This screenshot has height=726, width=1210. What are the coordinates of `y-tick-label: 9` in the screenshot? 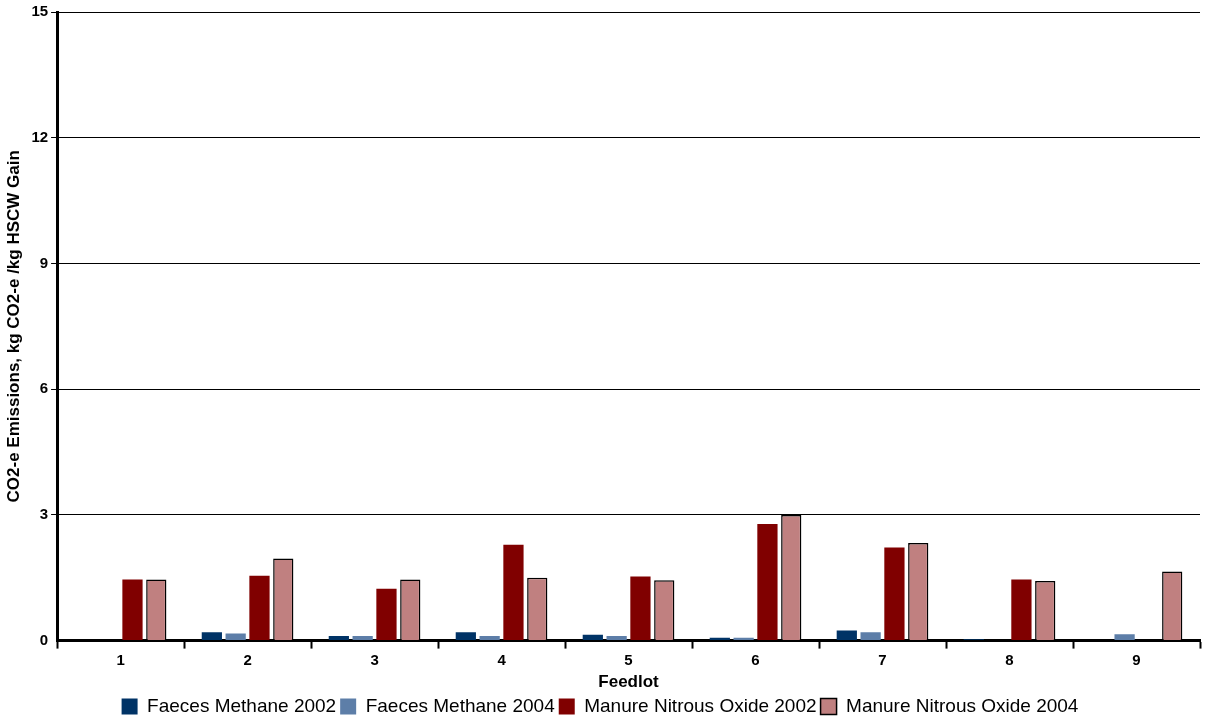 It's located at (44, 262).